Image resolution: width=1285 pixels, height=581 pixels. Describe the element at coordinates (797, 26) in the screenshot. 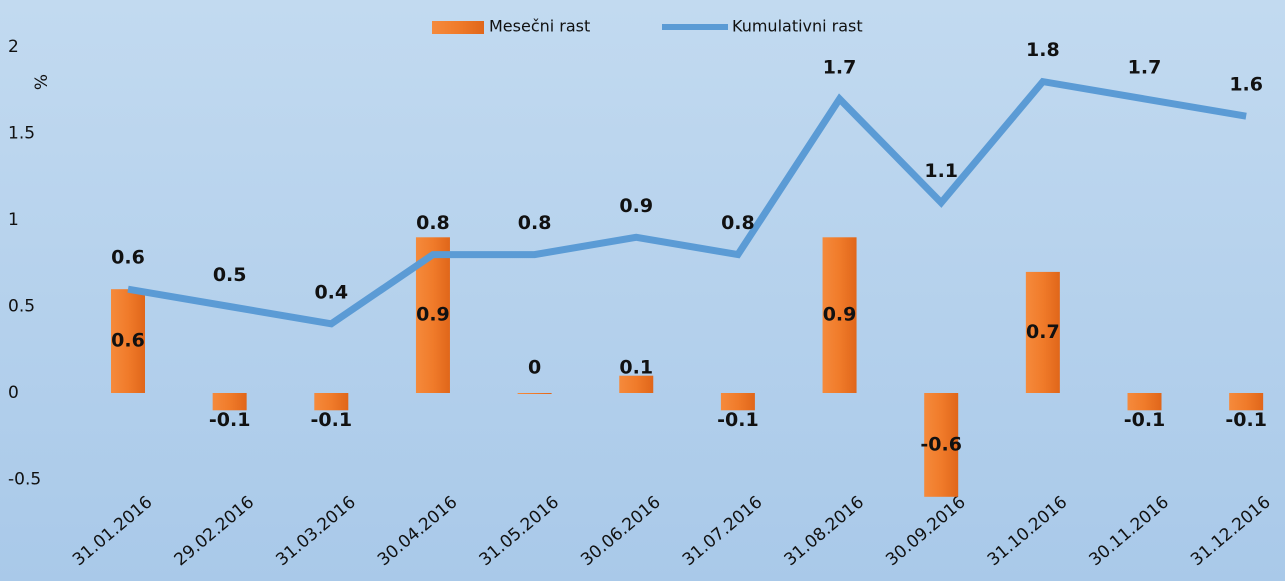

I see `legend-label: Kumulativni rast` at that location.